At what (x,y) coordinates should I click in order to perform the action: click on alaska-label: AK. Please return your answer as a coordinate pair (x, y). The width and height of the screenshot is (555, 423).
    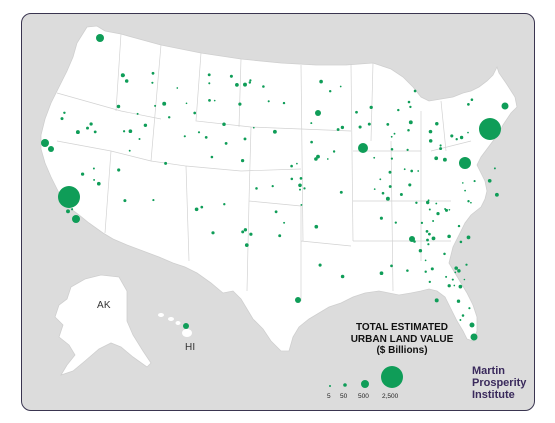
    Looking at the image, I should click on (104, 305).